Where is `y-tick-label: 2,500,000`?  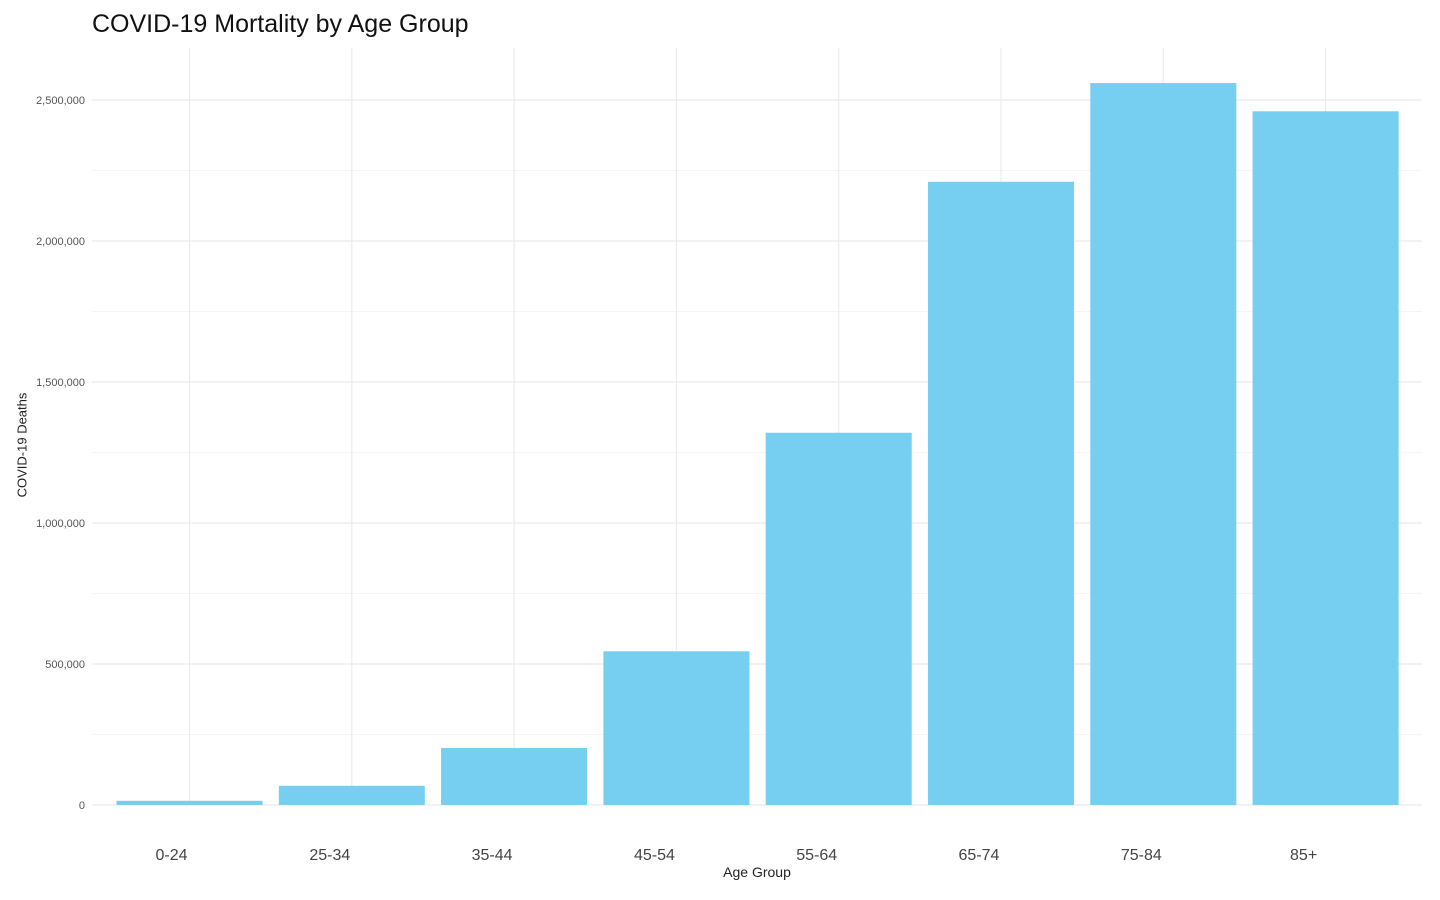 y-tick-label: 2,500,000 is located at coordinates (60, 101).